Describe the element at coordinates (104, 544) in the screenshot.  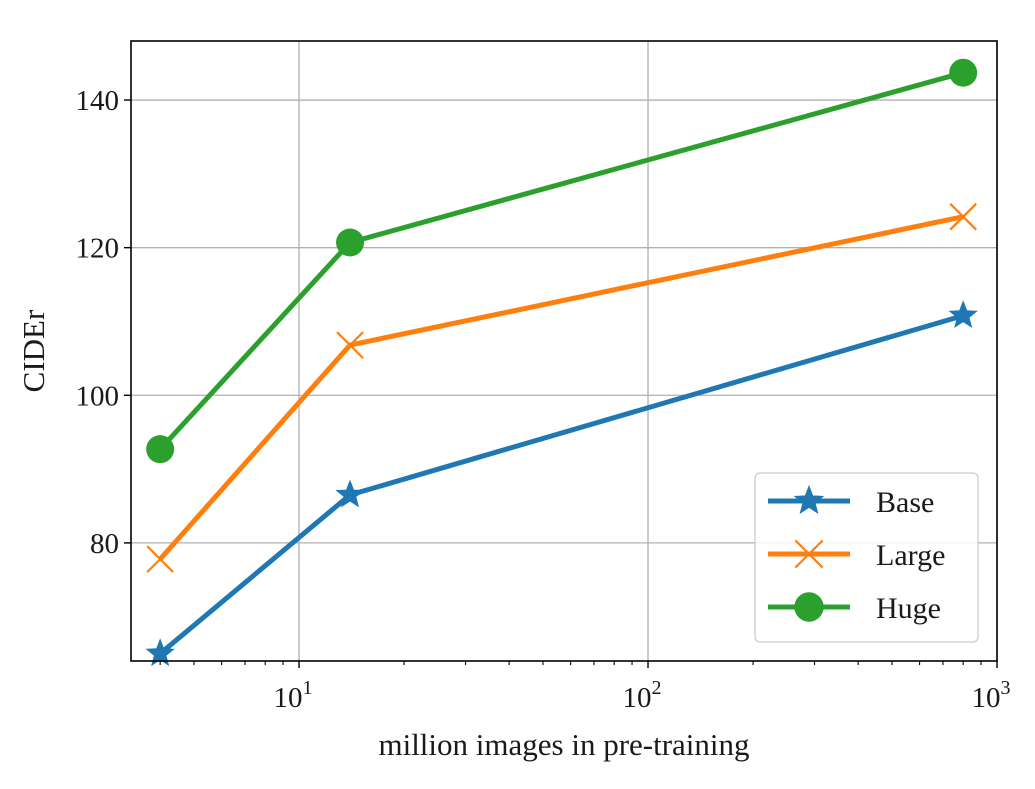
I see `y-tick-label: 80` at that location.